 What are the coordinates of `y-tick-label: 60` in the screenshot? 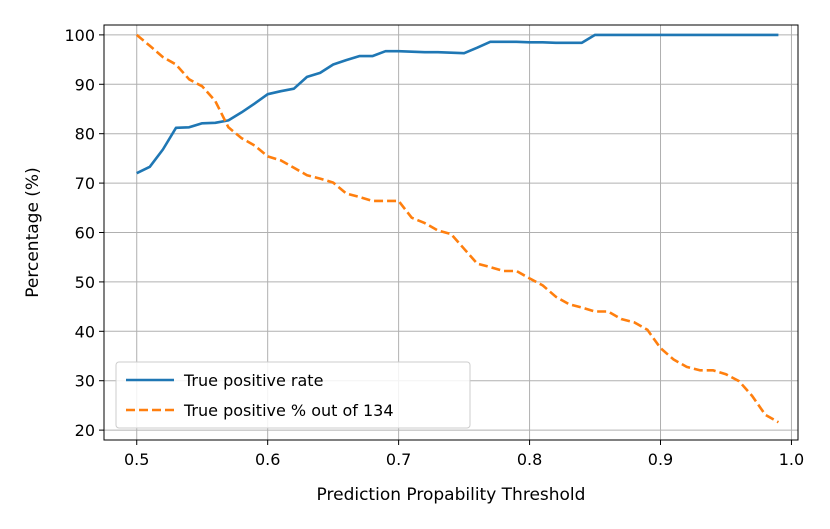 It's located at (85, 233).